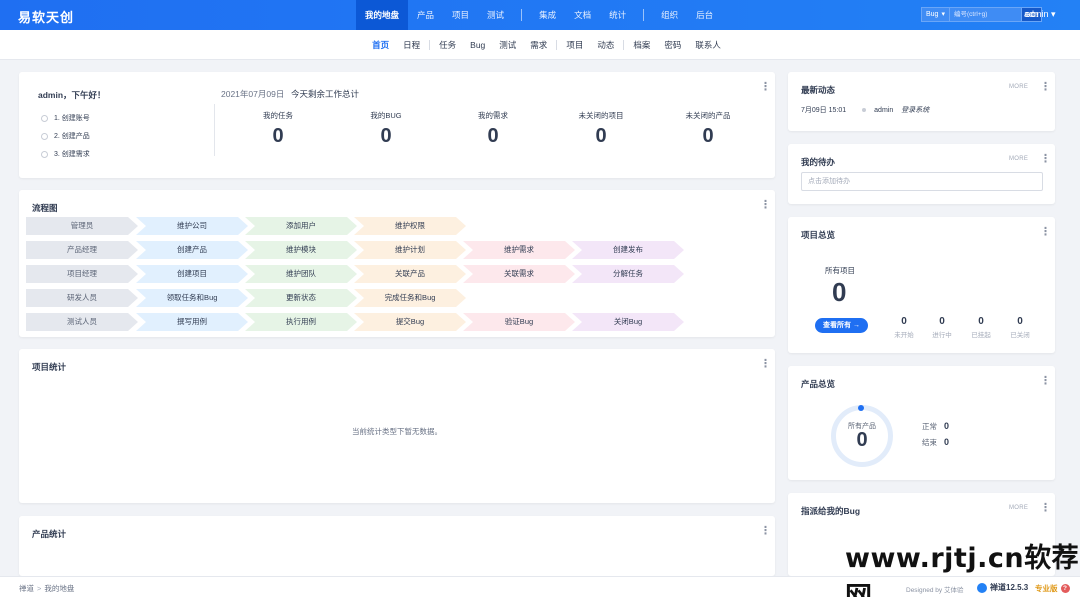 Image resolution: width=1080 pixels, height=597 pixels. What do you see at coordinates (606, 44) in the screenshot?
I see `subnav-dynamic: 动态` at bounding box center [606, 44].